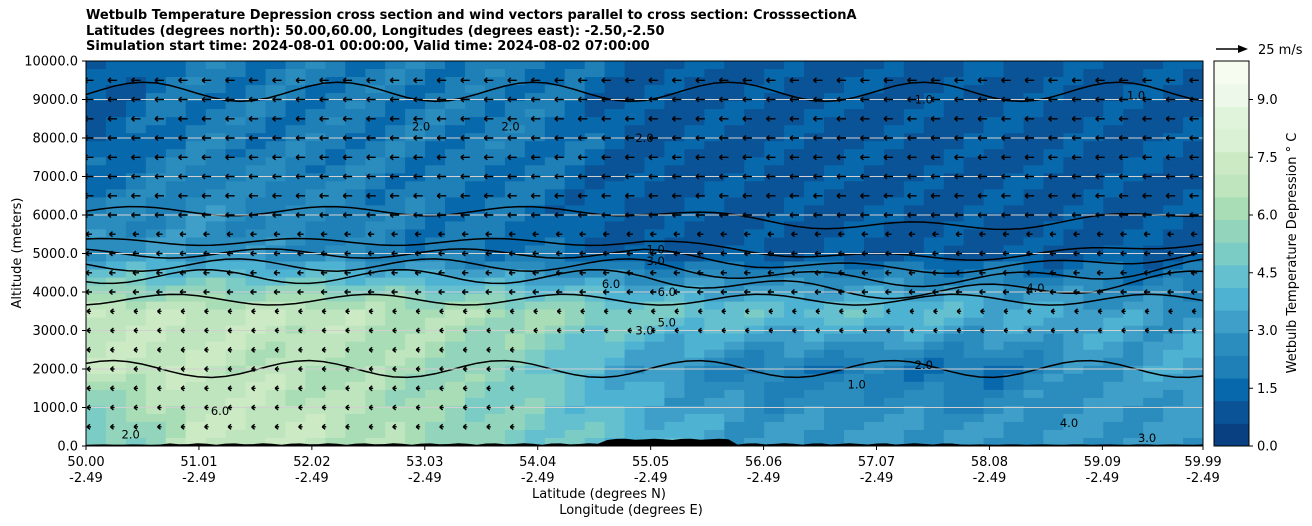 This screenshot has height=526, width=1312. I want to click on colorbar-segment, so click(1231, 186).